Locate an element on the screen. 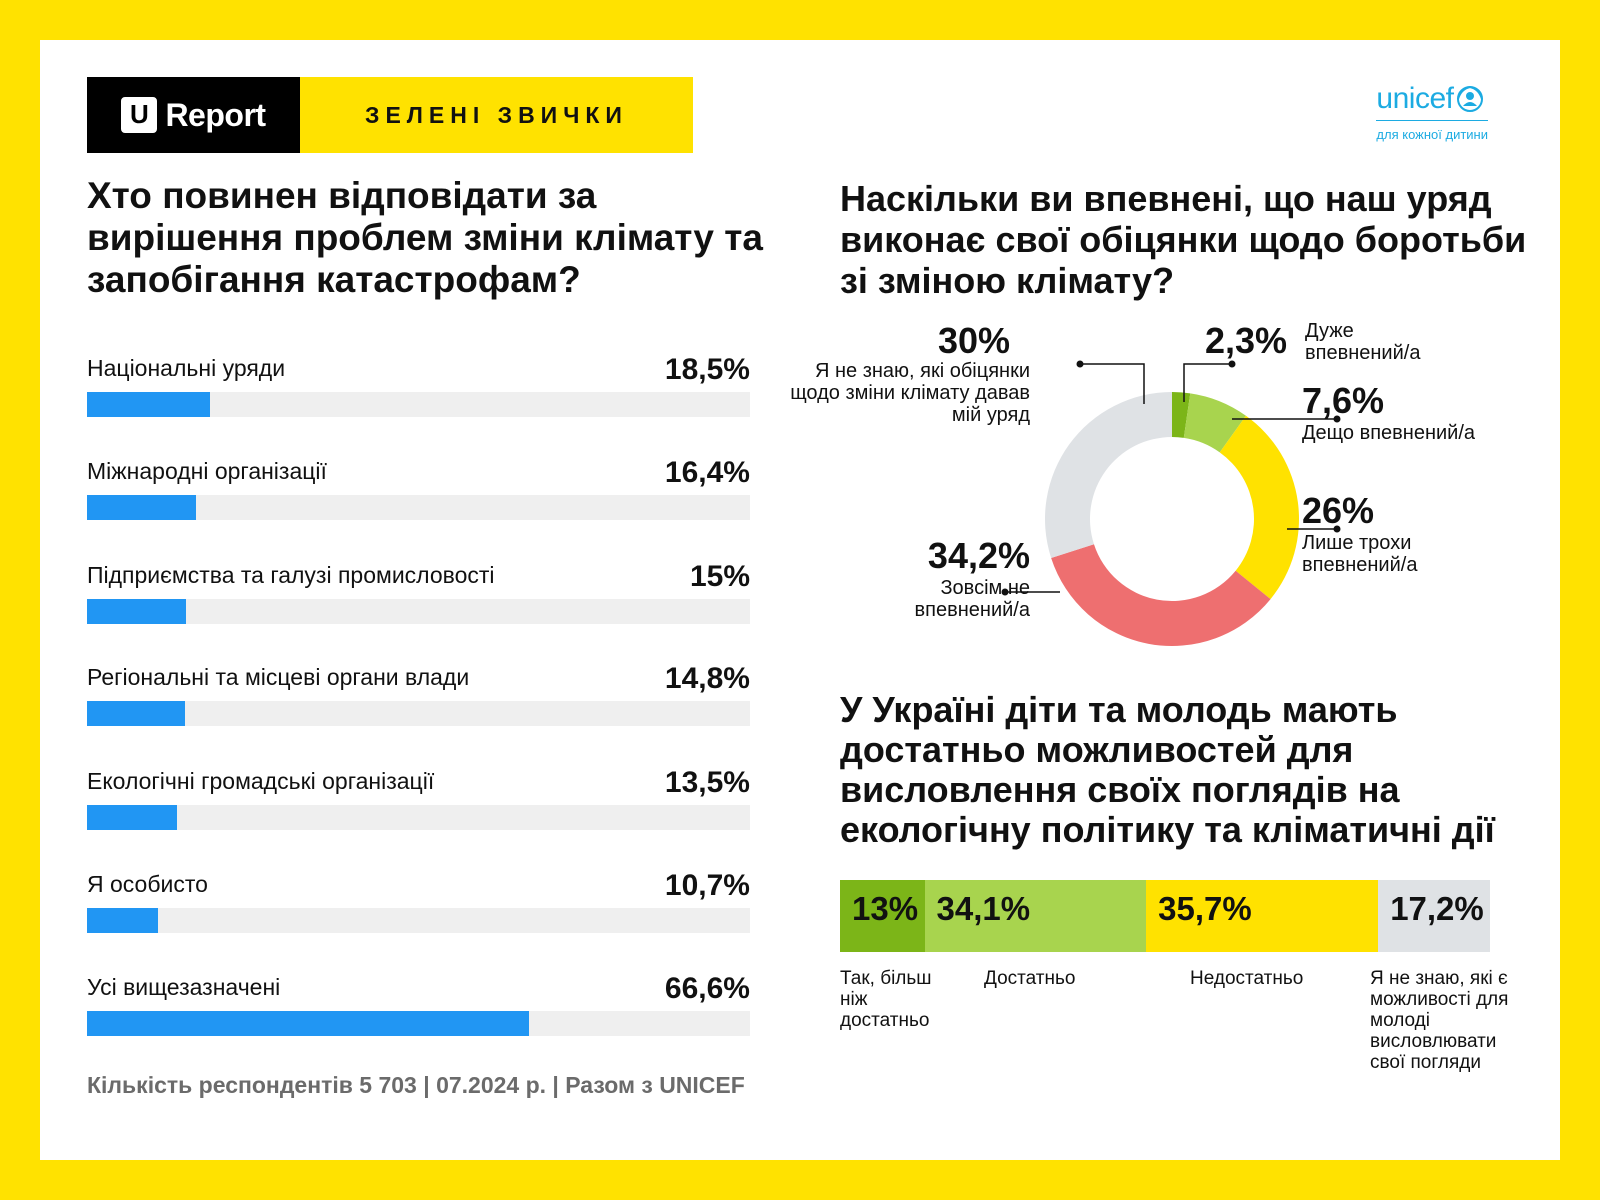 The width and height of the screenshot is (1600, 1200). bar-row: Підприємства та галузі промисловості 15% is located at coordinates (418, 601).